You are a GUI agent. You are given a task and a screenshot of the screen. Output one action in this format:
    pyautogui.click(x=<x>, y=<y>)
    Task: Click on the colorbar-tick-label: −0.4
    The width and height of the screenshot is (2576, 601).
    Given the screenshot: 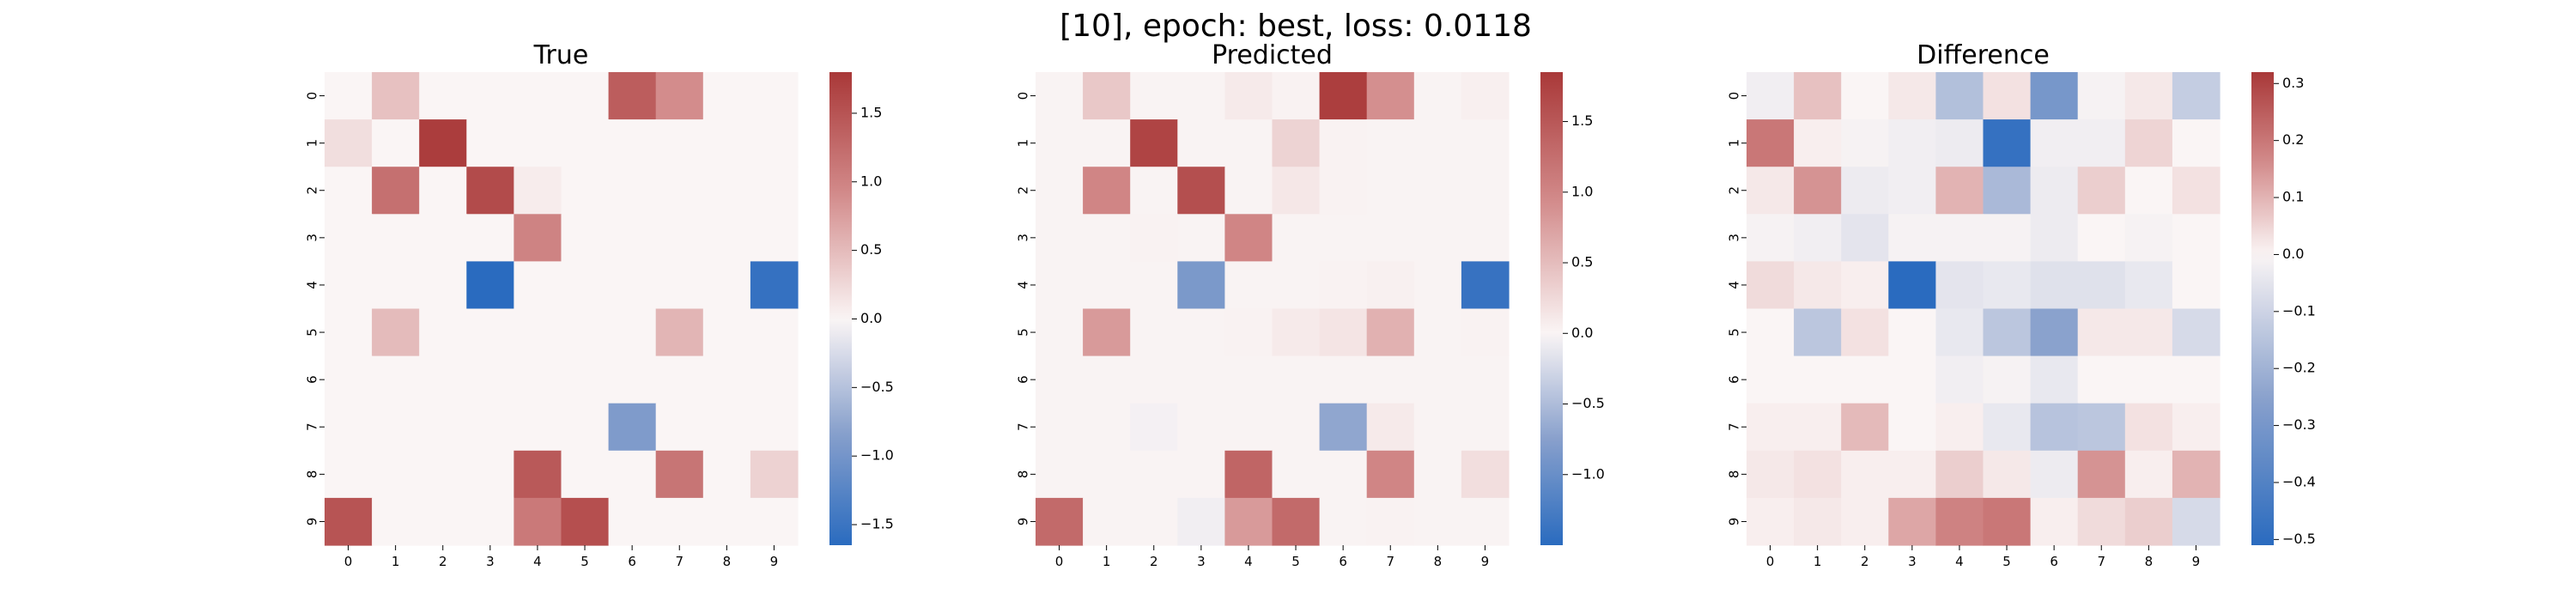 What is the action you would take?
    pyautogui.click(x=2299, y=481)
    